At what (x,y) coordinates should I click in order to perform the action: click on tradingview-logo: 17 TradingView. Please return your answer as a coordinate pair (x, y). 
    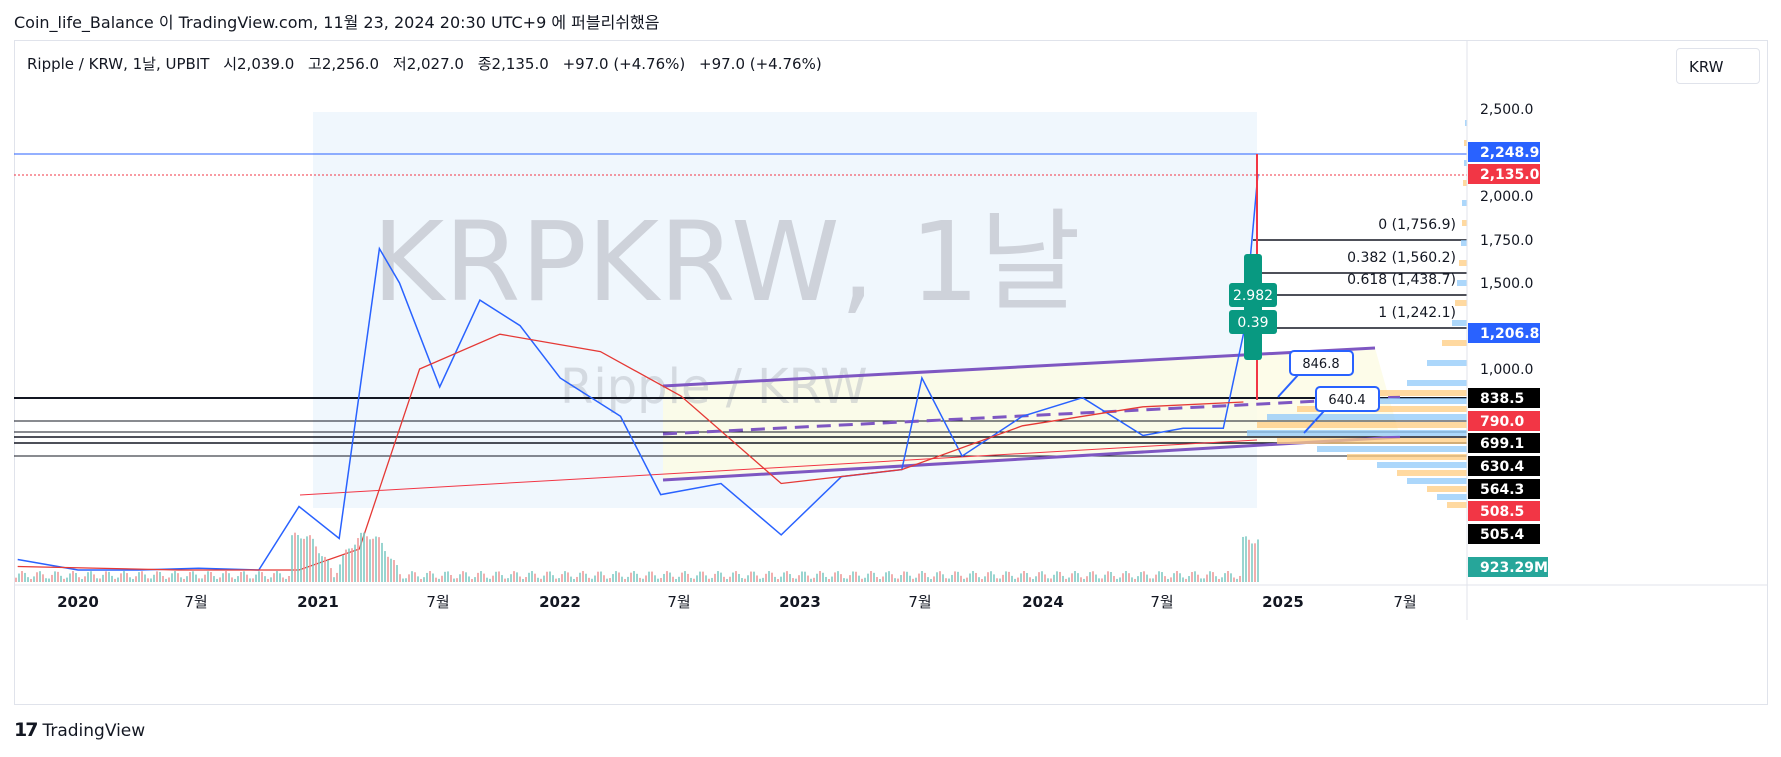
    Looking at the image, I should click on (79, 730).